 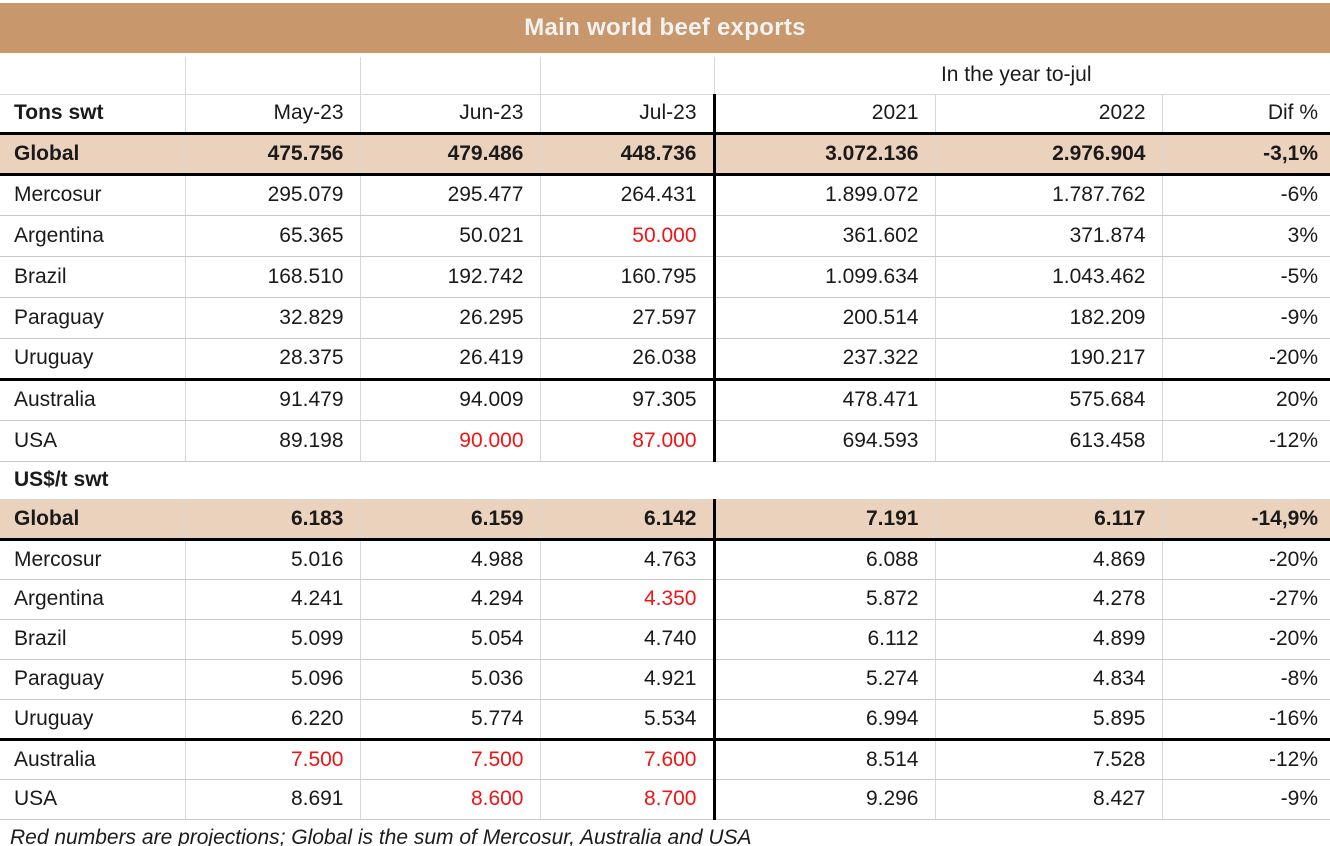 What do you see at coordinates (665, 76) in the screenshot?
I see `group-header-row: In the year to-jul` at bounding box center [665, 76].